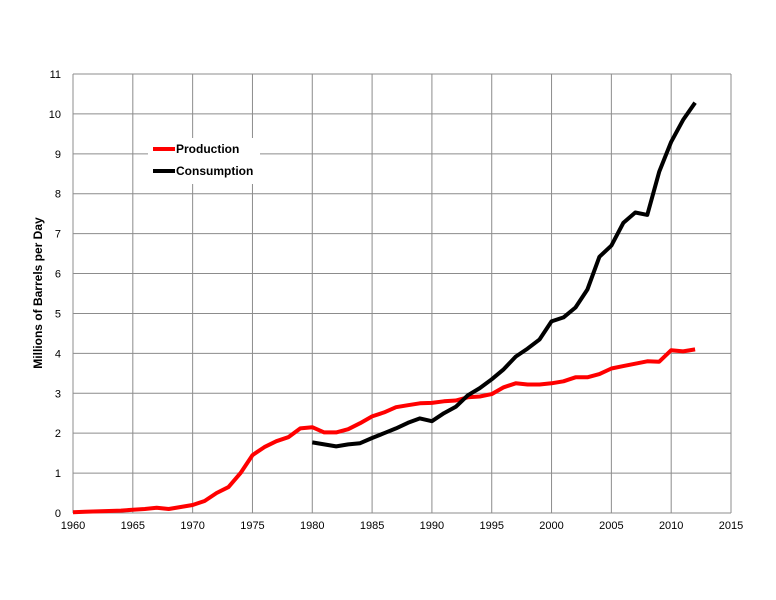 The width and height of the screenshot is (776, 600). Describe the element at coordinates (73, 526) in the screenshot. I see `x-tick-label-1960: 1960` at that location.